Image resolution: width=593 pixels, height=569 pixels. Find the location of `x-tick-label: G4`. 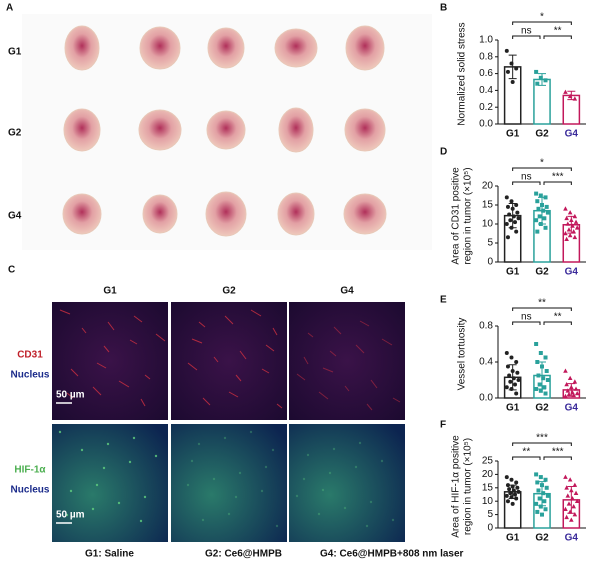

x-tick-label: G4 is located at coordinates (572, 272).